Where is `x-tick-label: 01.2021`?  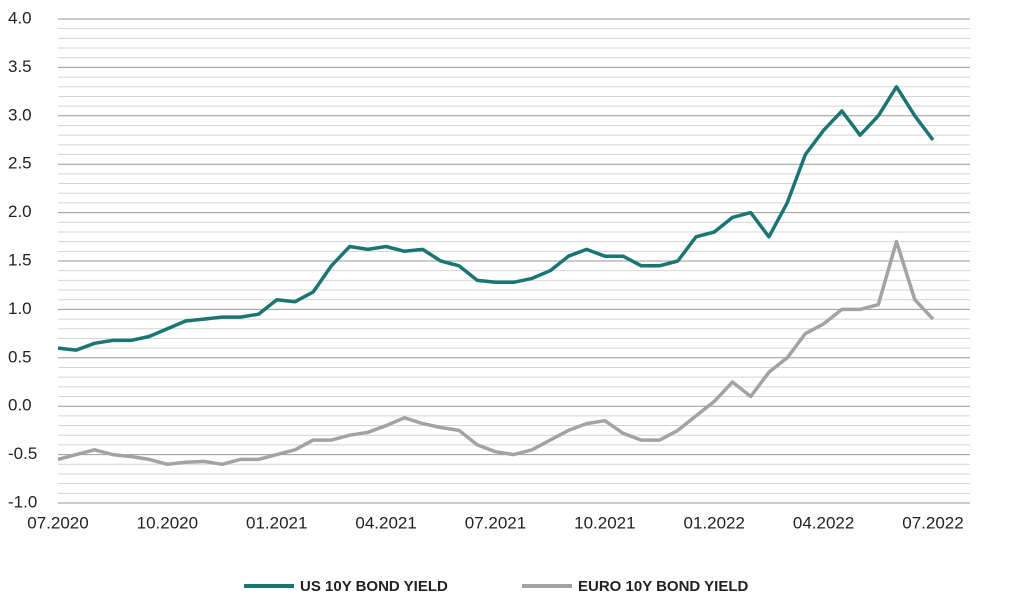
x-tick-label: 01.2021 is located at coordinates (276, 522).